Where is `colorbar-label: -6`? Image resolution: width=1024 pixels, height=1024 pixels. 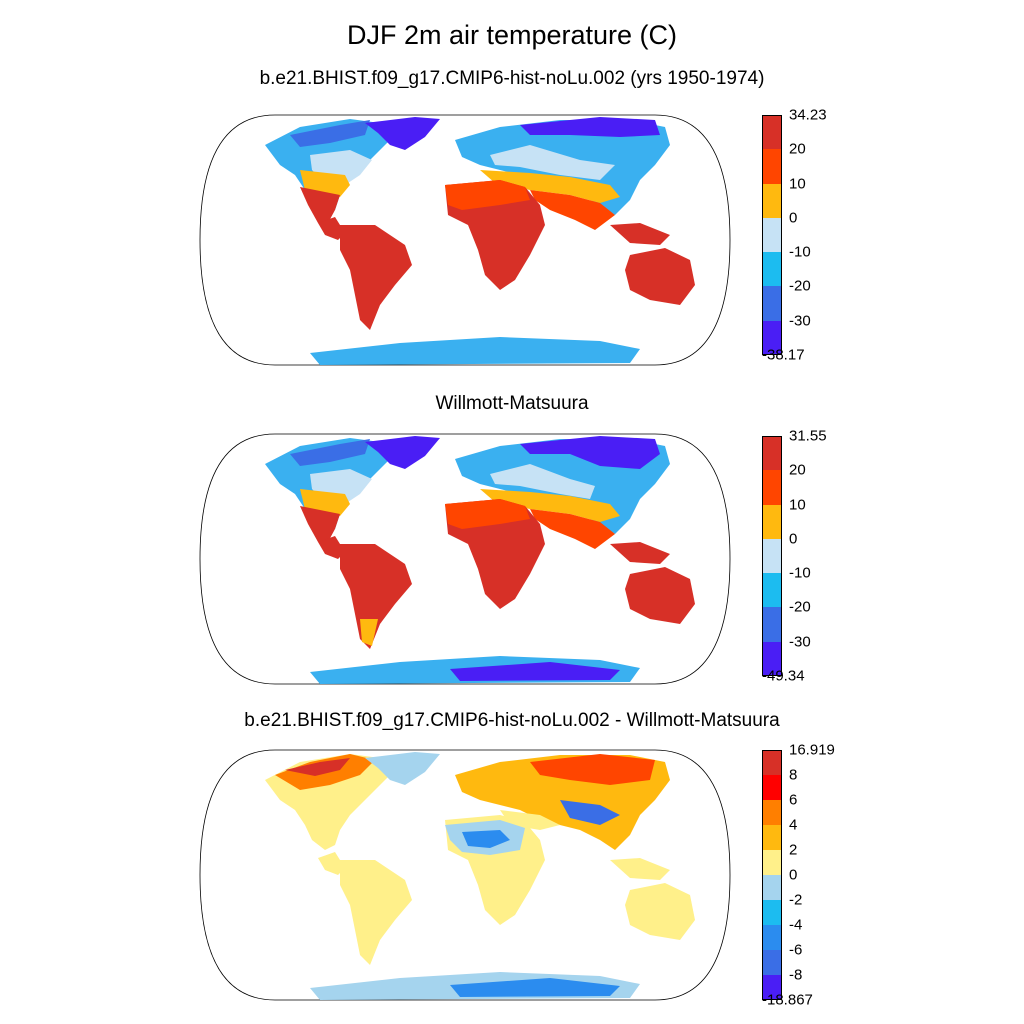 colorbar-label: -6 is located at coordinates (796, 950).